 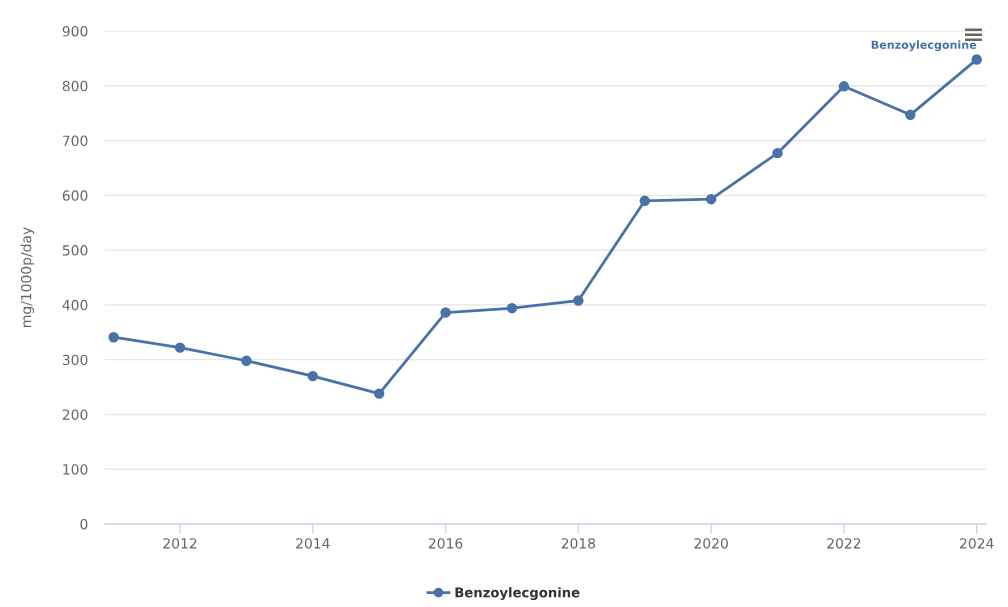 I want to click on x-tick-label: 2024, so click(x=977, y=543).